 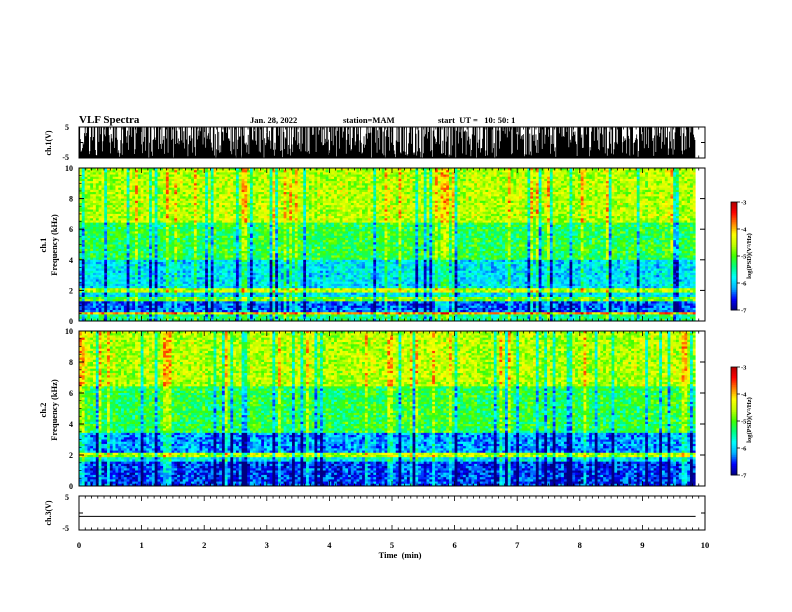 What do you see at coordinates (273, 120) in the screenshot?
I see `date-label: Jan. 28, 2022` at bounding box center [273, 120].